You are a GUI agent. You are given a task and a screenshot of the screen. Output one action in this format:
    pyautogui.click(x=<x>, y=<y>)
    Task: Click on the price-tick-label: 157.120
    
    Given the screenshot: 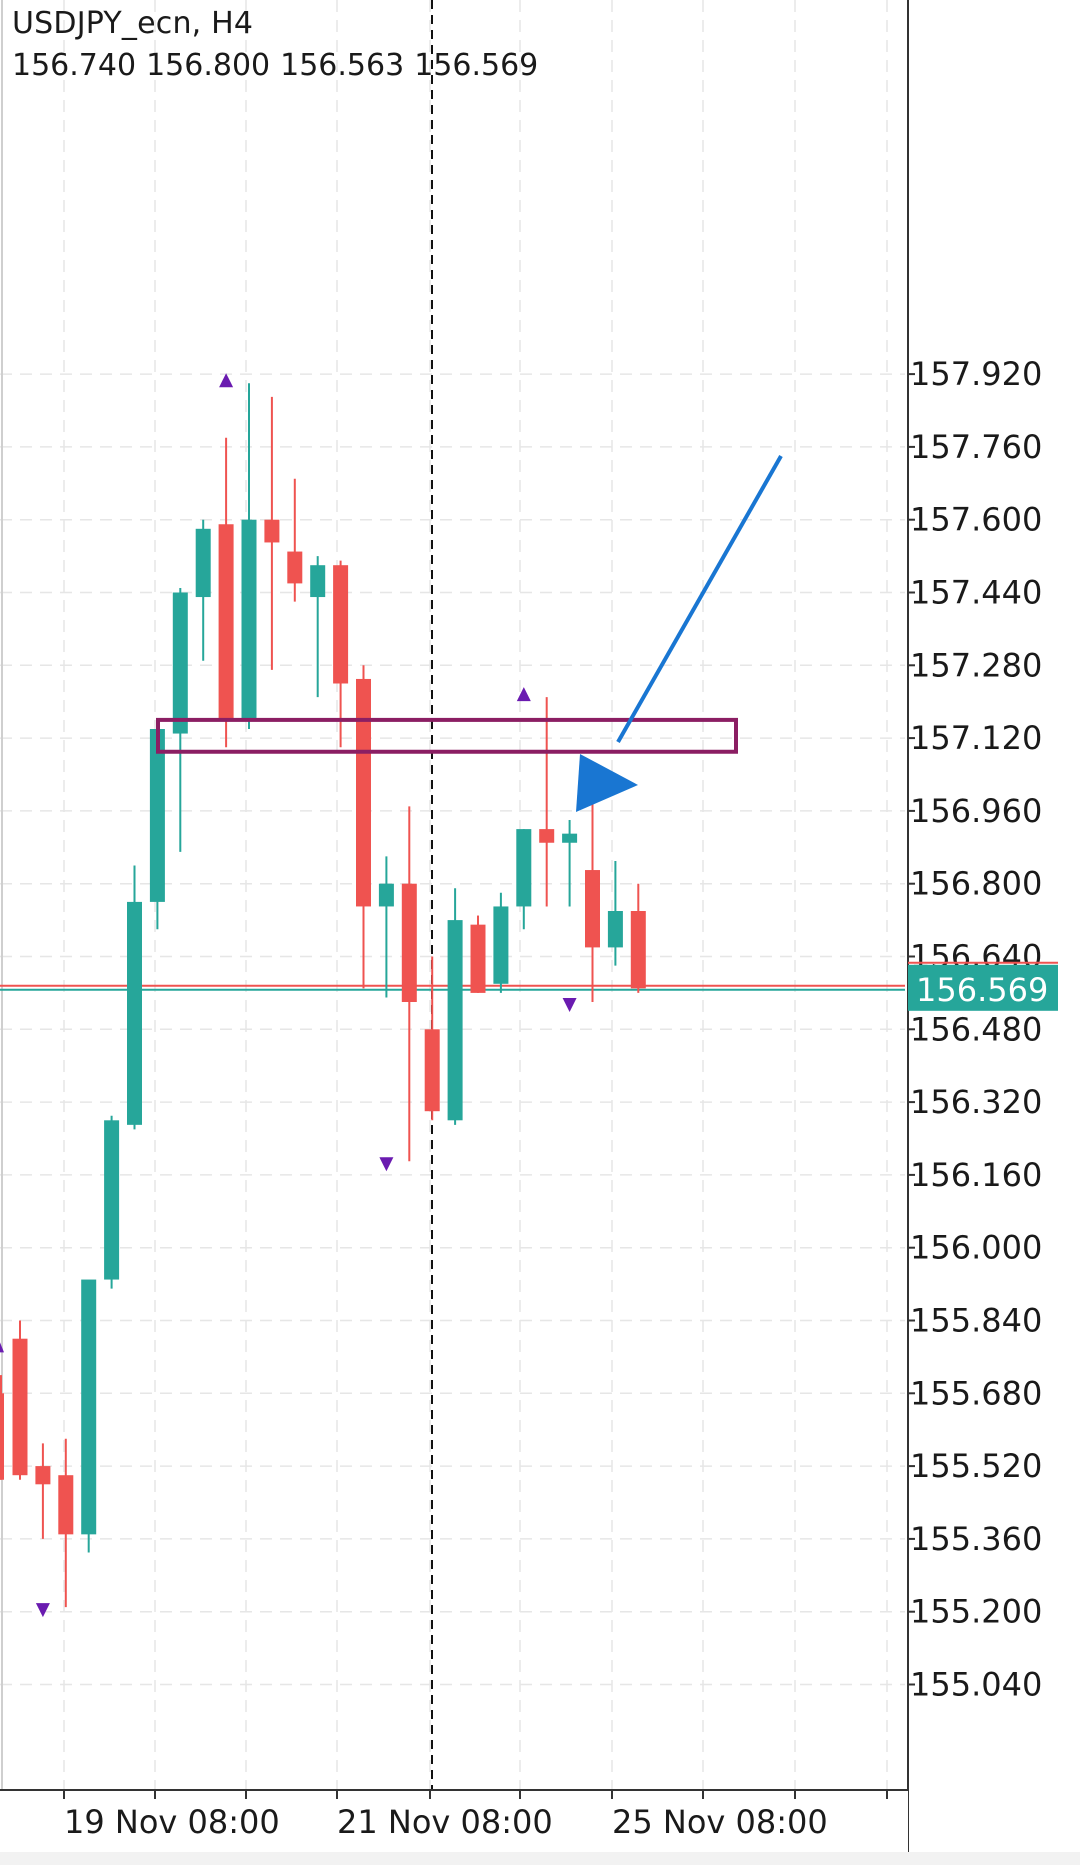 What is the action you would take?
    pyautogui.click(x=976, y=738)
    